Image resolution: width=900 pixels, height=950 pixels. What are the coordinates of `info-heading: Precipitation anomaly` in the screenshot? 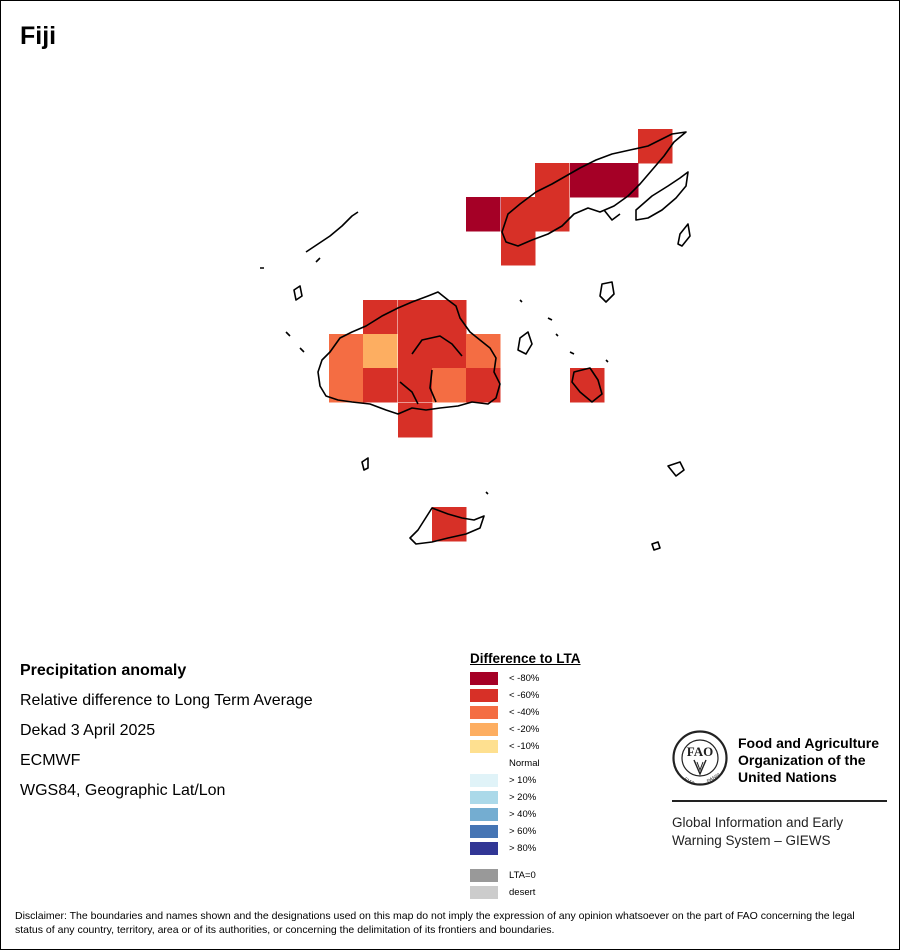 It's located at (103, 670).